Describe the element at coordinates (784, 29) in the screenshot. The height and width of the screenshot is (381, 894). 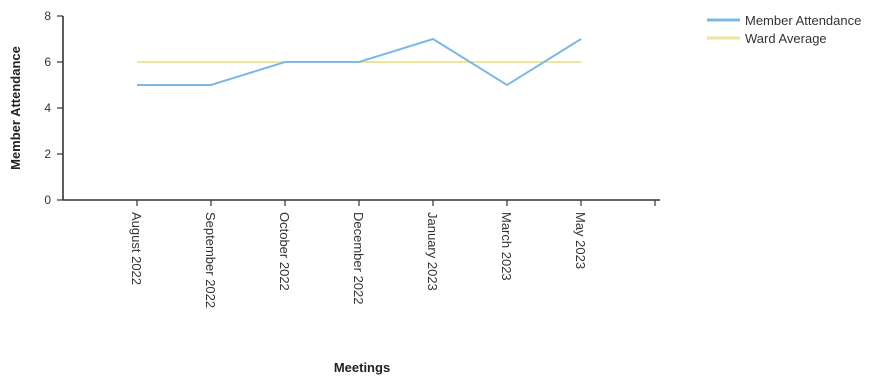
I see `chart-legend: Member Attendance Ward Average` at that location.